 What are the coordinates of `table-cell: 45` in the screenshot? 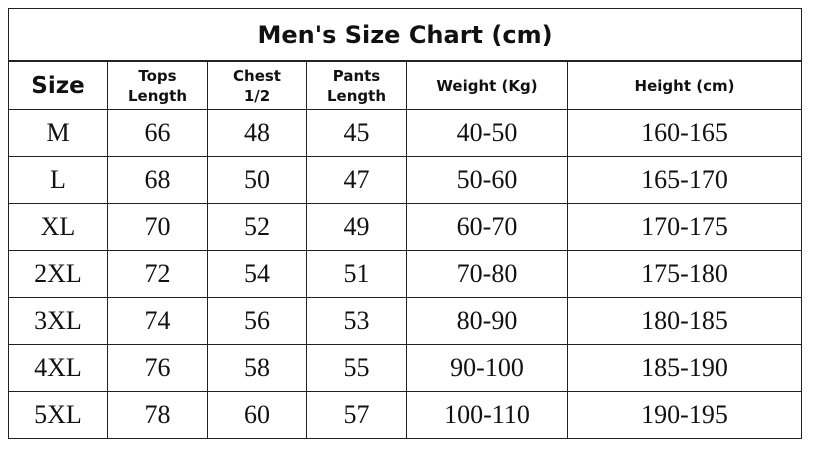 It's located at (356, 133).